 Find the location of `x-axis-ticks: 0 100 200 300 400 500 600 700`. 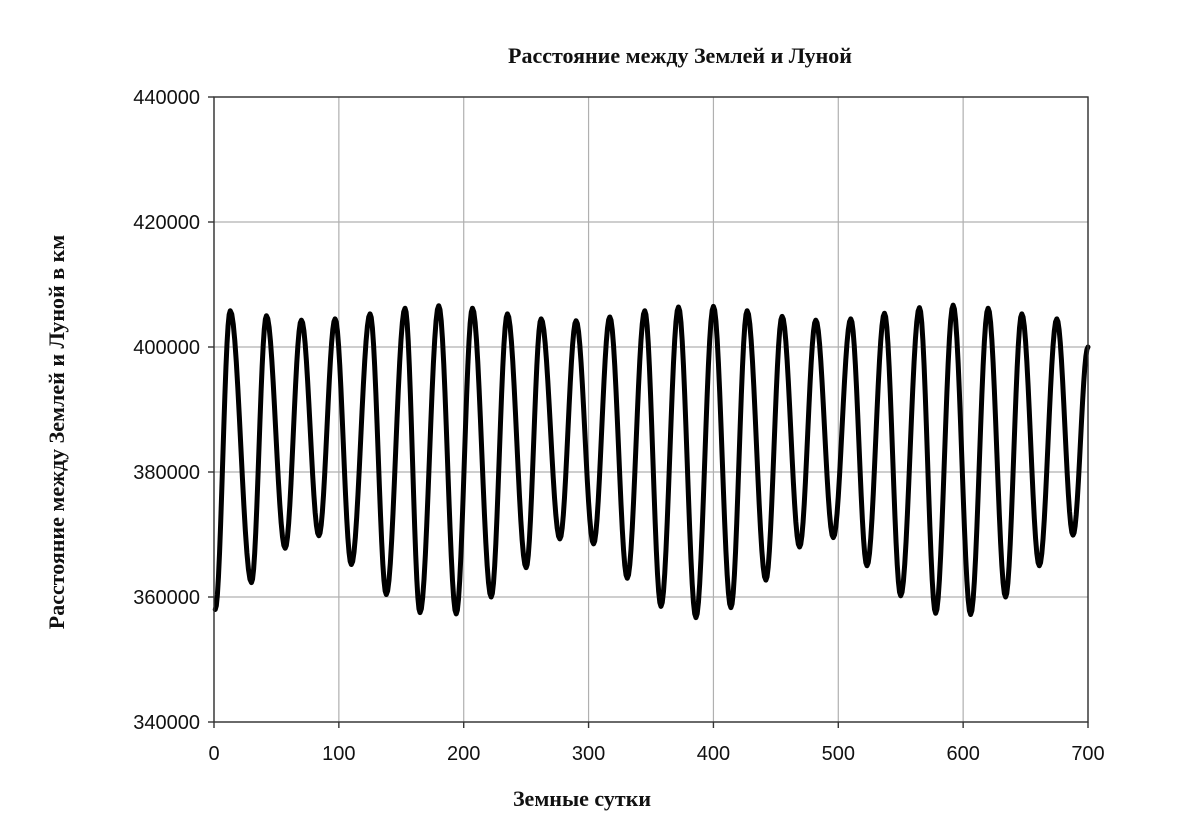

x-axis-ticks: 0 100 200 300 400 500 600 700 is located at coordinates (656, 743).